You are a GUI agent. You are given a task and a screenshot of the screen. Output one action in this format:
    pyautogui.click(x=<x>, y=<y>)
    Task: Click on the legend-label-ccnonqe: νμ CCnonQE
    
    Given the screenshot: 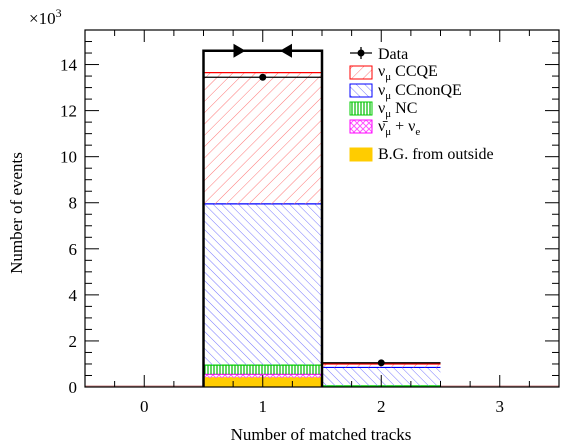 What is the action you would take?
    pyautogui.click(x=420, y=92)
    